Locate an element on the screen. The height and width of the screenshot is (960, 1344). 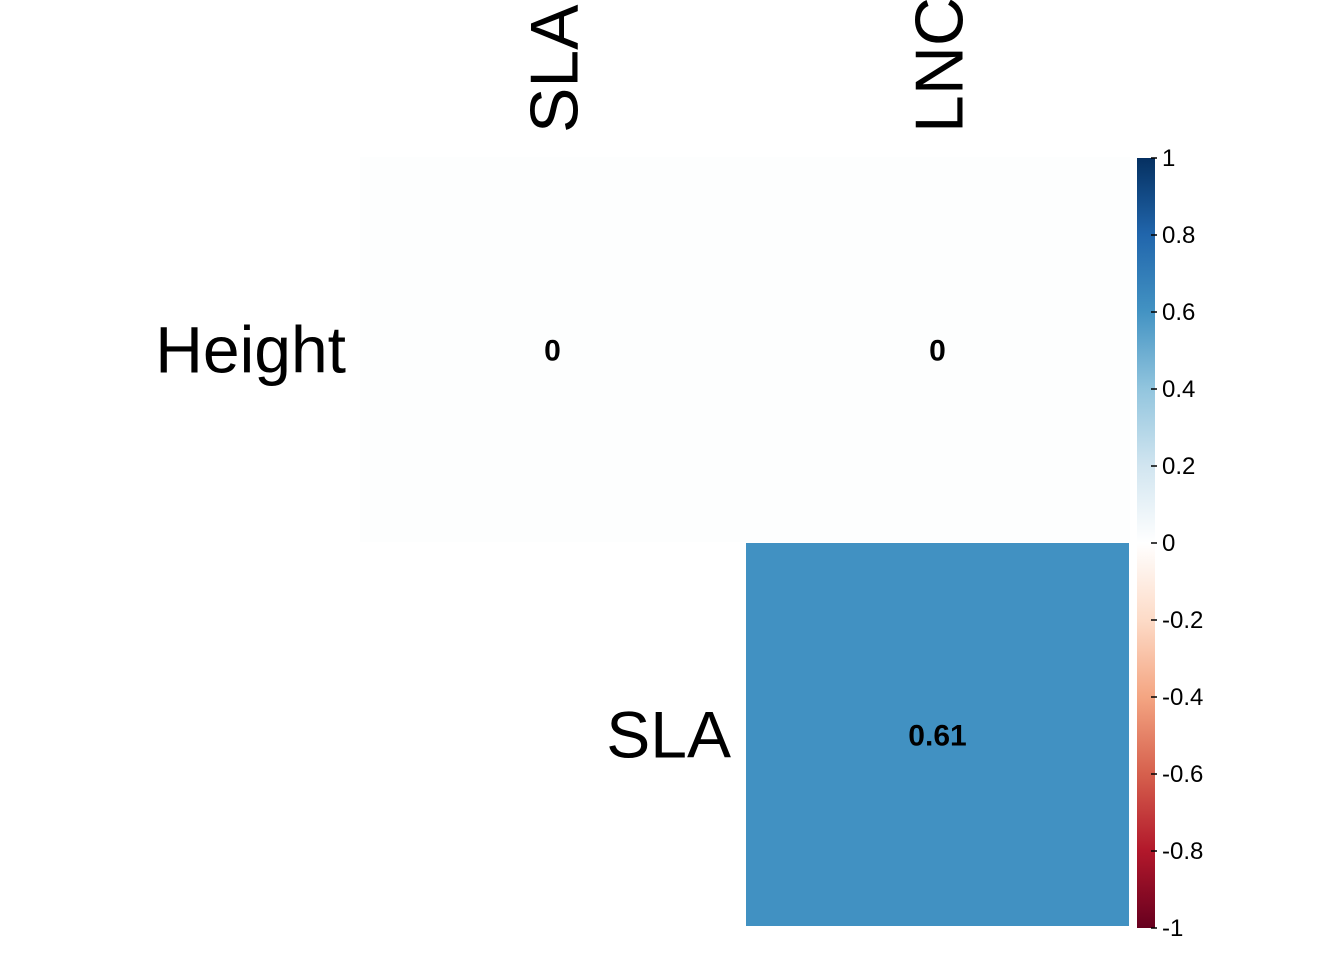
colorbar-tick-label: 0.6 is located at coordinates (1178, 312).